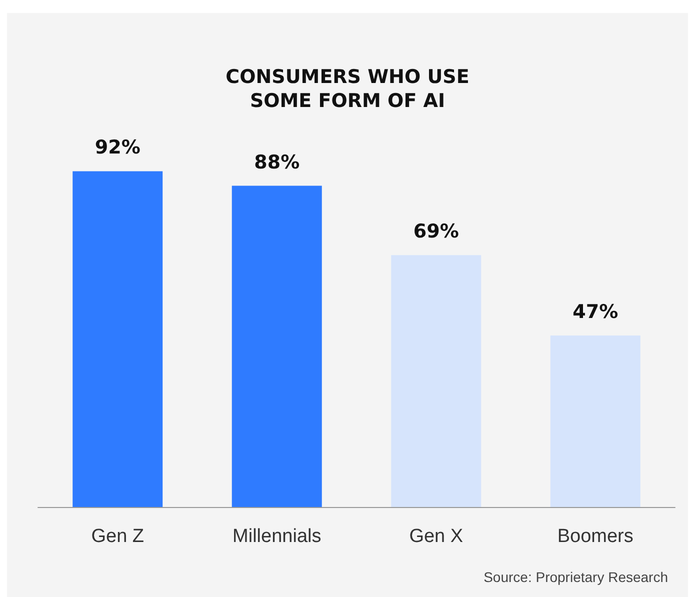 The height and width of the screenshot is (597, 695). I want to click on x-tick-label: Millennials, so click(277, 536).